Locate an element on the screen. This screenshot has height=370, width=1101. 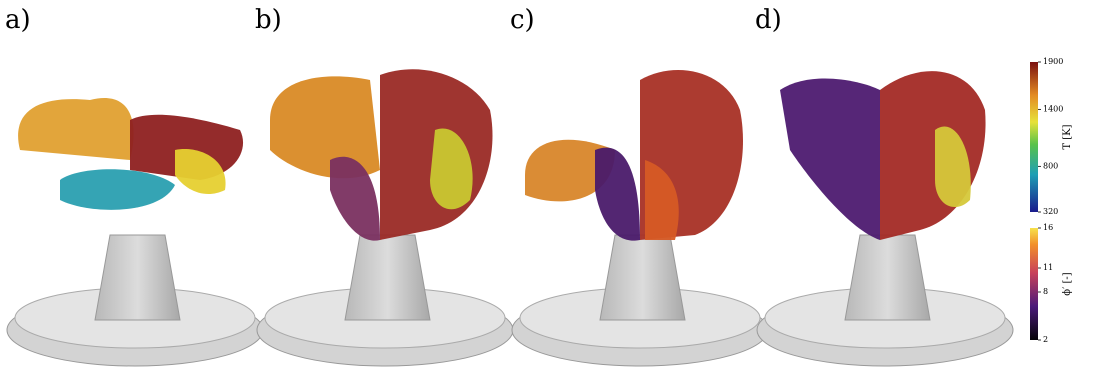
colorbar-tick-label: 8 is located at coordinates (1045, 291).